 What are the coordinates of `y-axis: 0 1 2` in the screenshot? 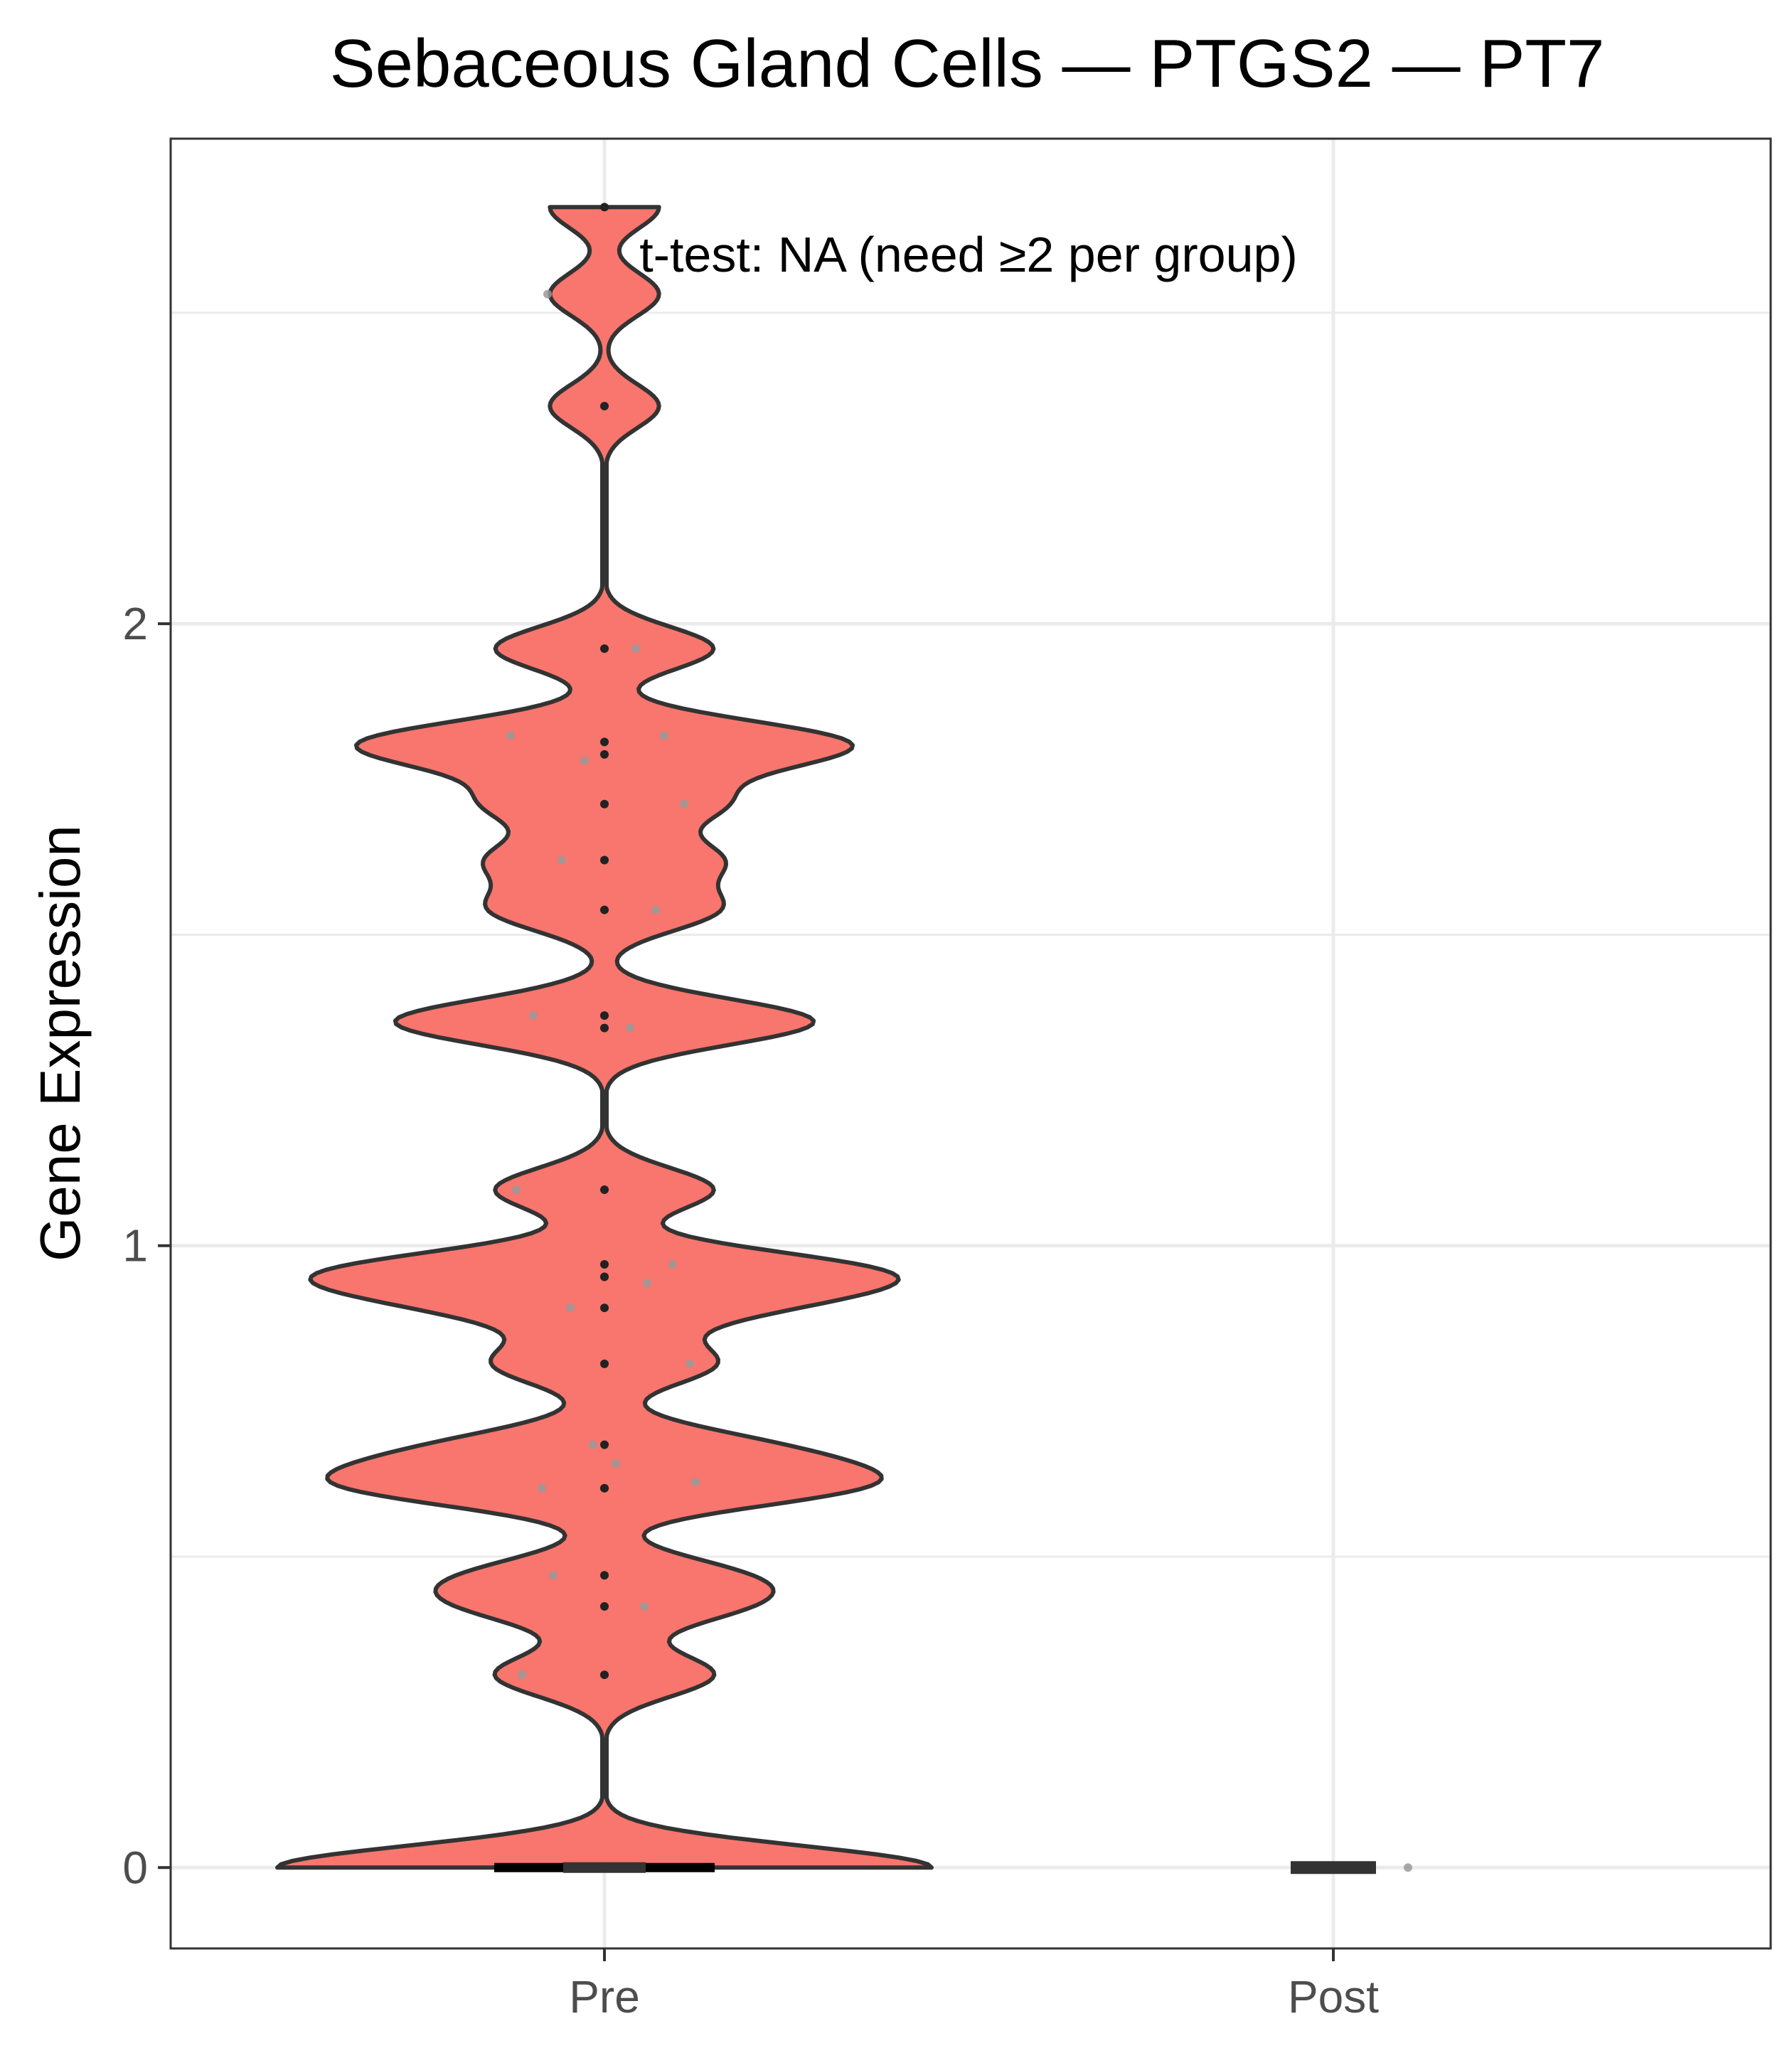 It's located at (146, 1245).